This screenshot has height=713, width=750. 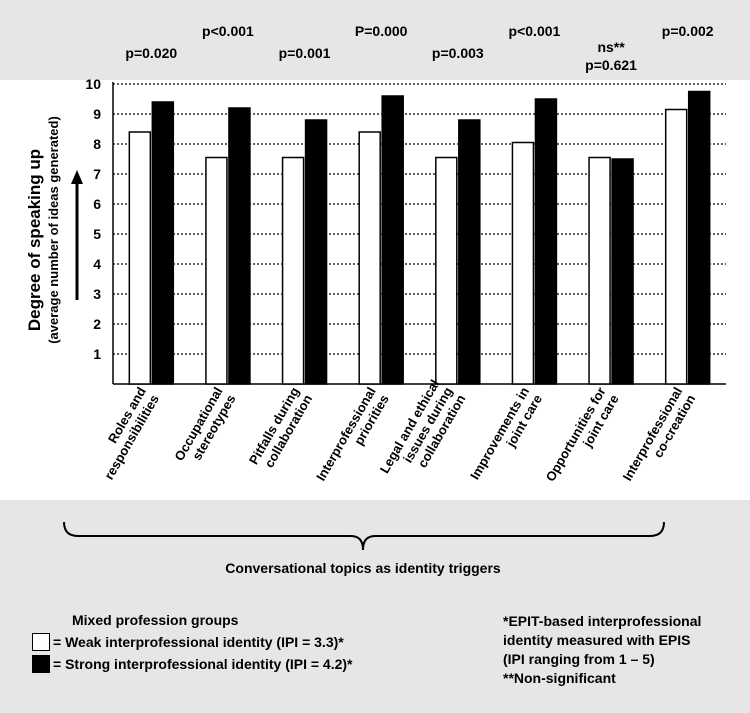 I want to click on p-value-label: ns**, so click(x=611, y=47).